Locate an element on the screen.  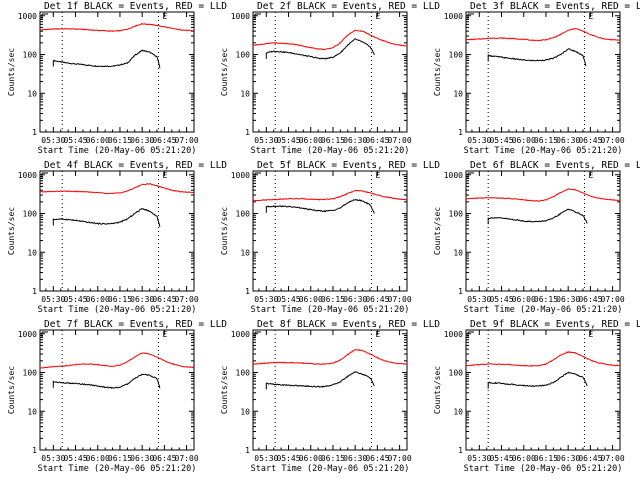
chart-title: Det 8f BLACK = Events, RED = LLD is located at coordinates (348, 324).